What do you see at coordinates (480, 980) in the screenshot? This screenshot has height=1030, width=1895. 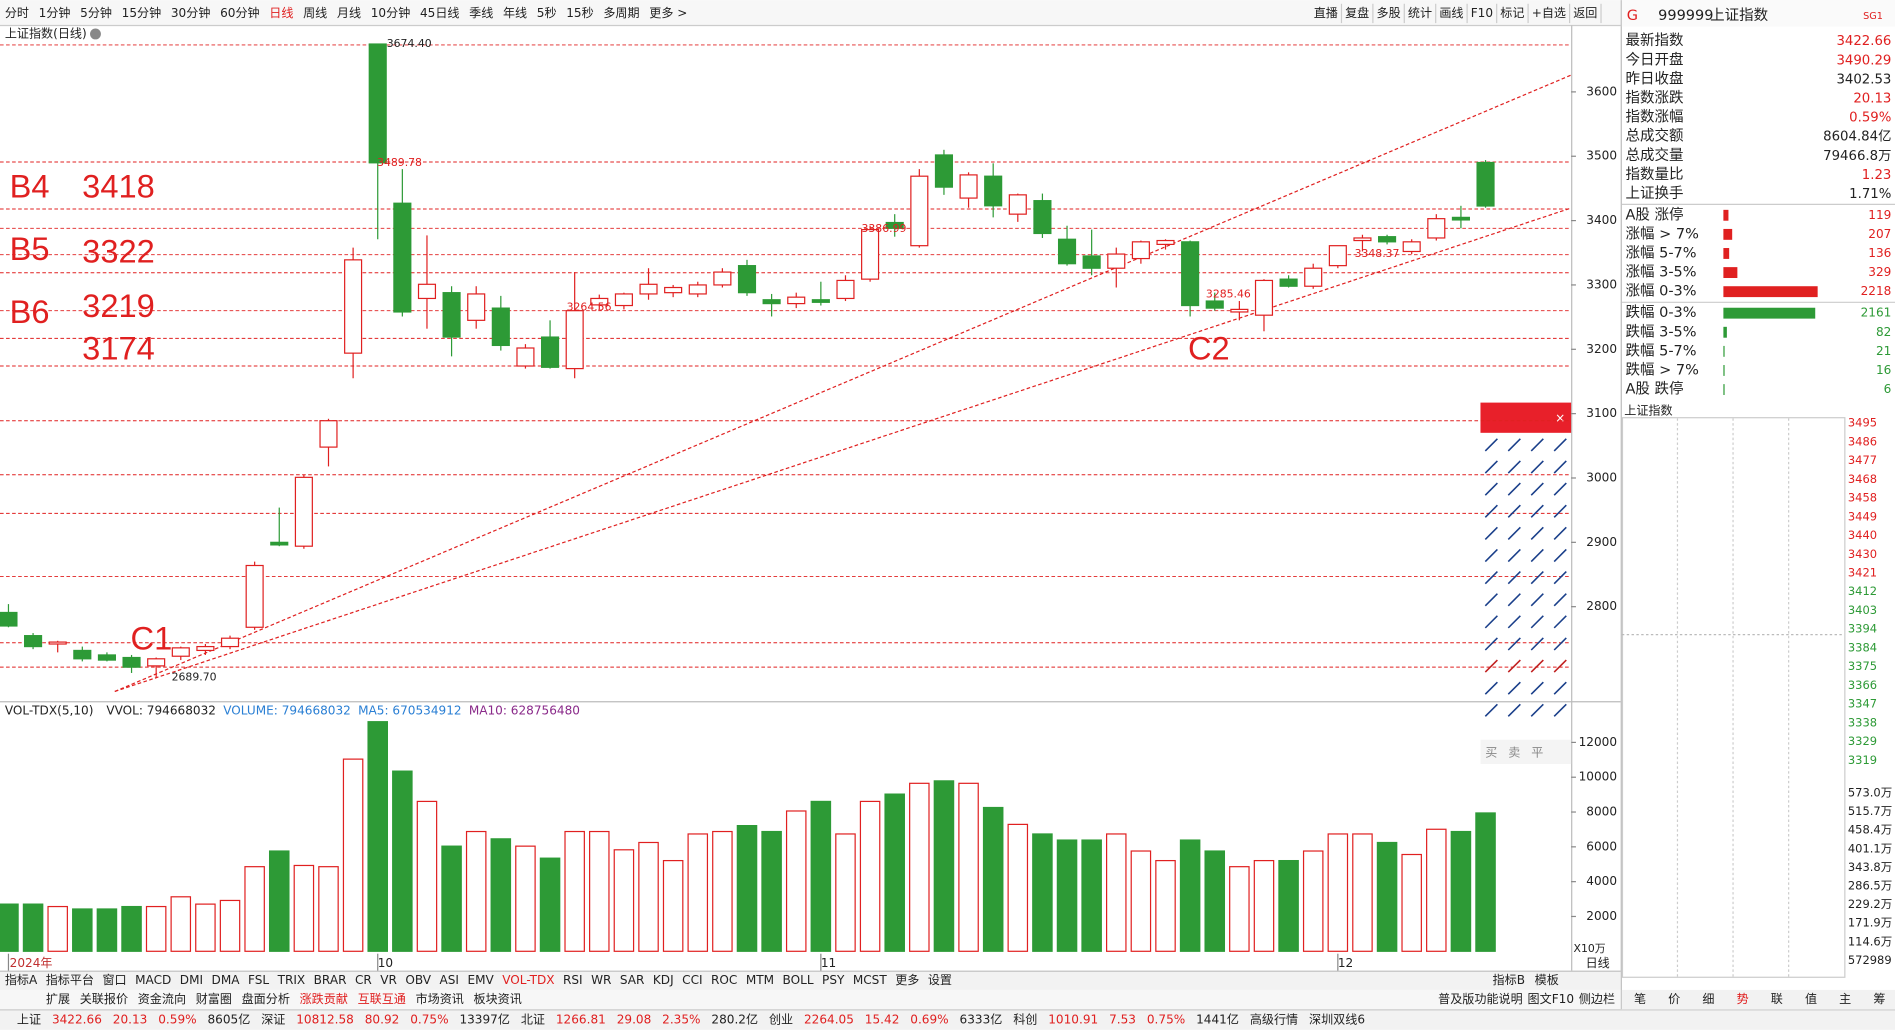 I see `indicator-tab: EMV` at bounding box center [480, 980].